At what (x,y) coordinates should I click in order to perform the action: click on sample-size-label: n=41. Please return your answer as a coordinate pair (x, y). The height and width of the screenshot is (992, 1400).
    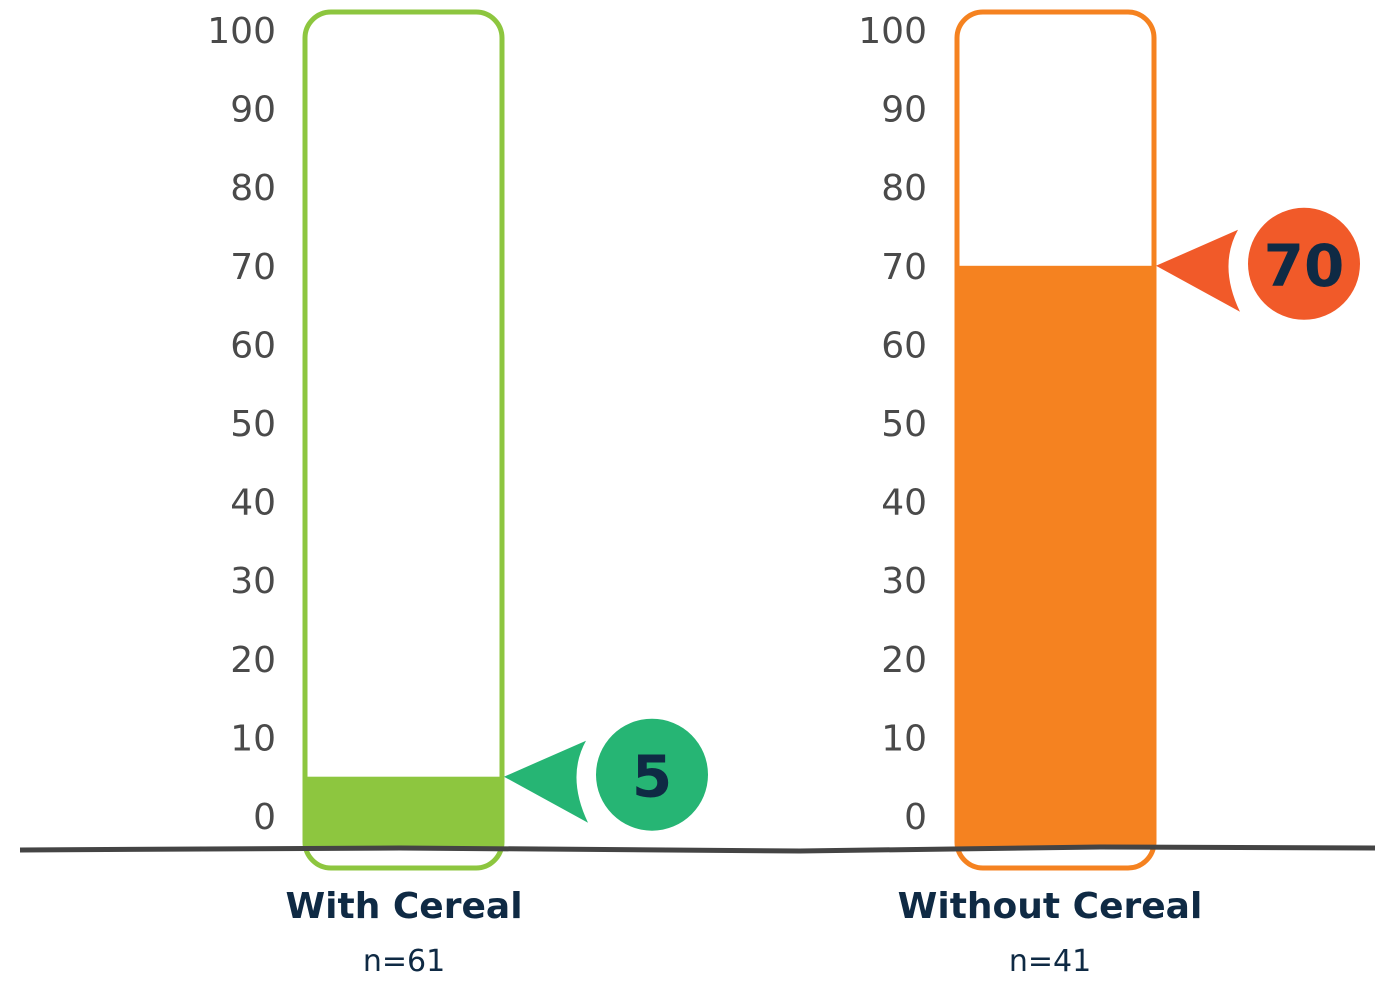
    Looking at the image, I should click on (1050, 961).